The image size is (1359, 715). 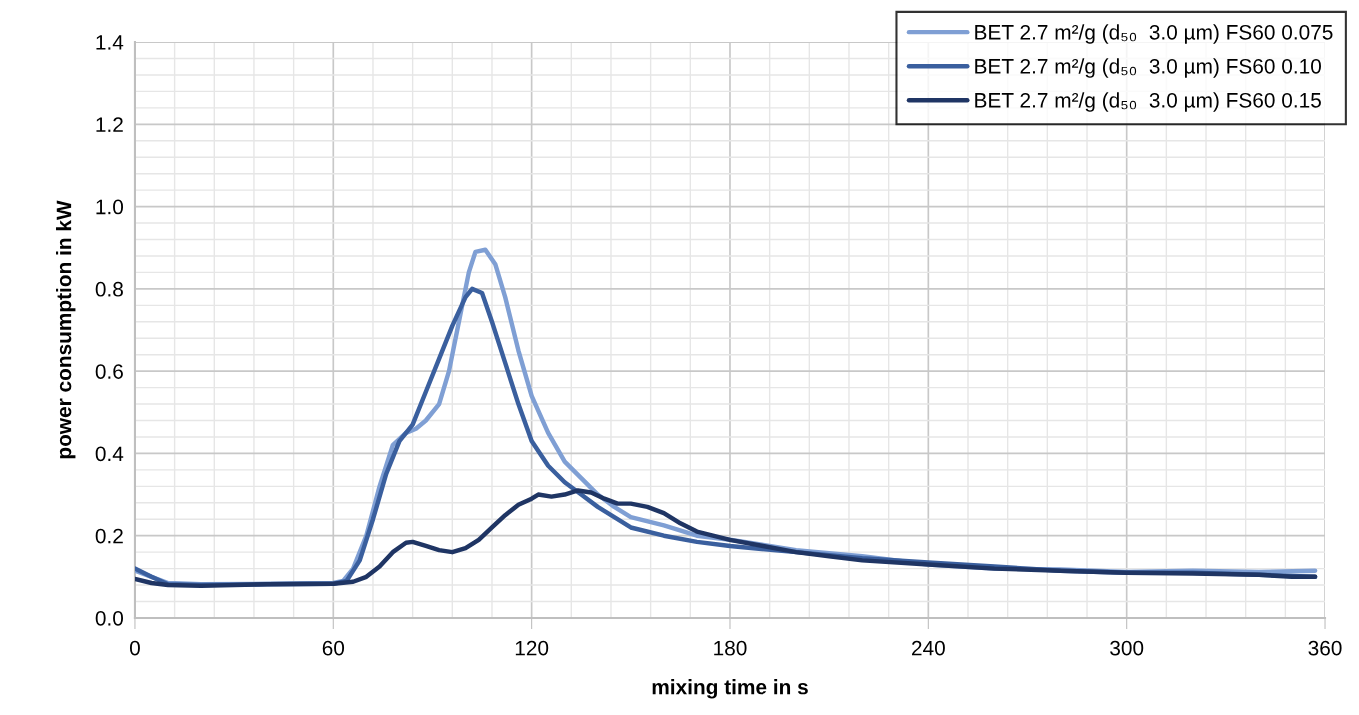 What do you see at coordinates (1148, 102) in the screenshot?
I see `legend-label: BET 2.7 m²/g (d₅₀ 3.0 µm) FS60 0.15` at bounding box center [1148, 102].